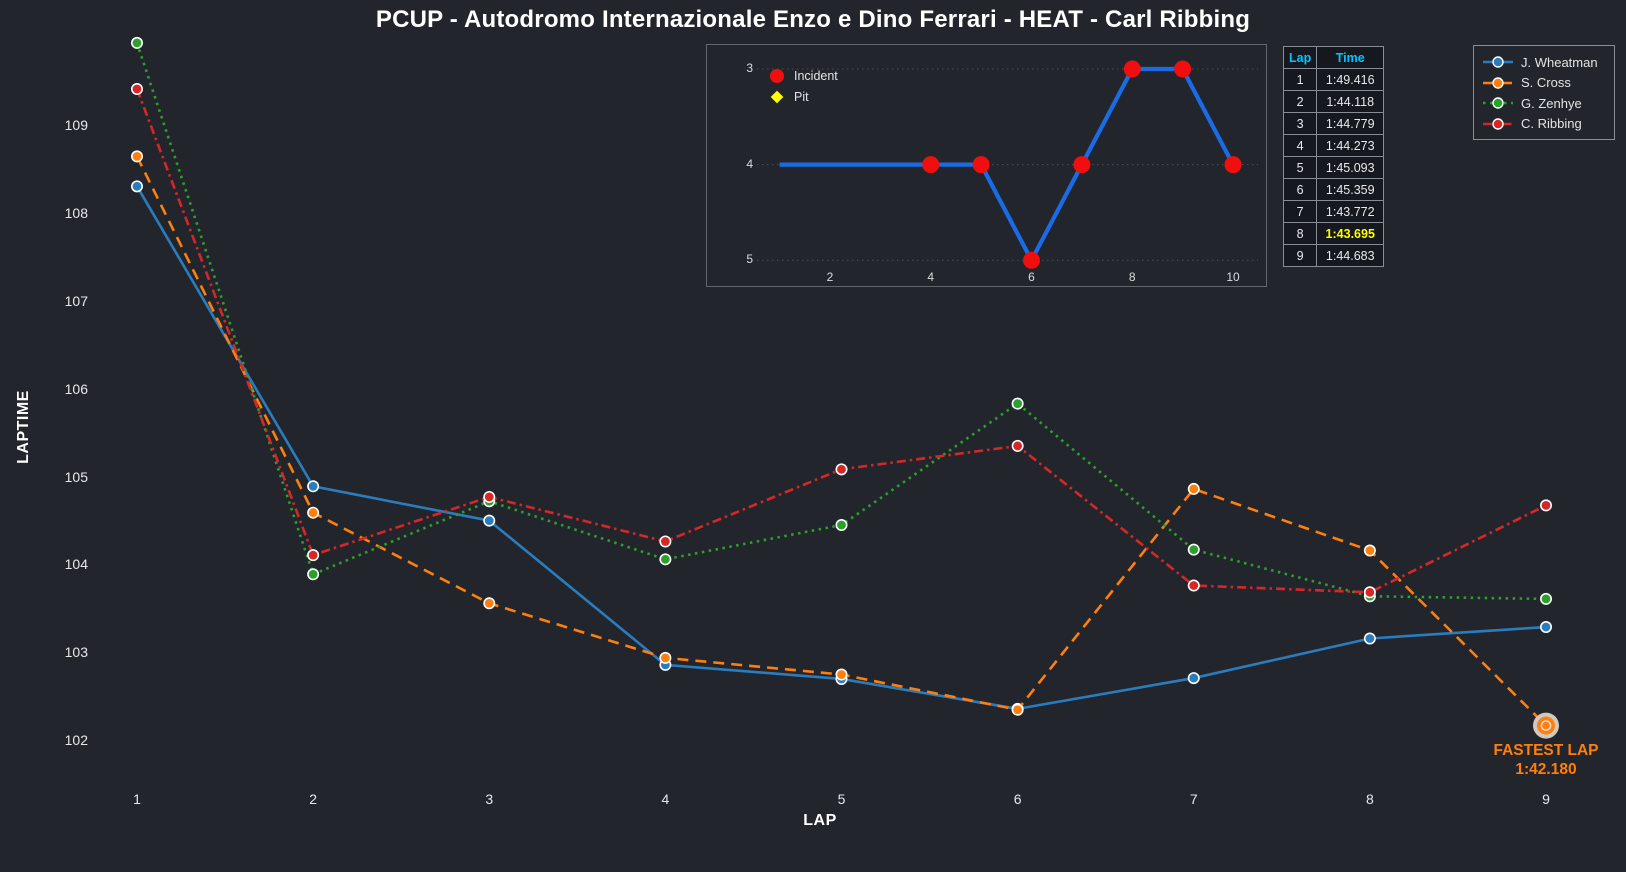 The image size is (1626, 872). Describe the element at coordinates (816, 76) in the screenshot. I see `inset-legend-label: Incident` at that location.